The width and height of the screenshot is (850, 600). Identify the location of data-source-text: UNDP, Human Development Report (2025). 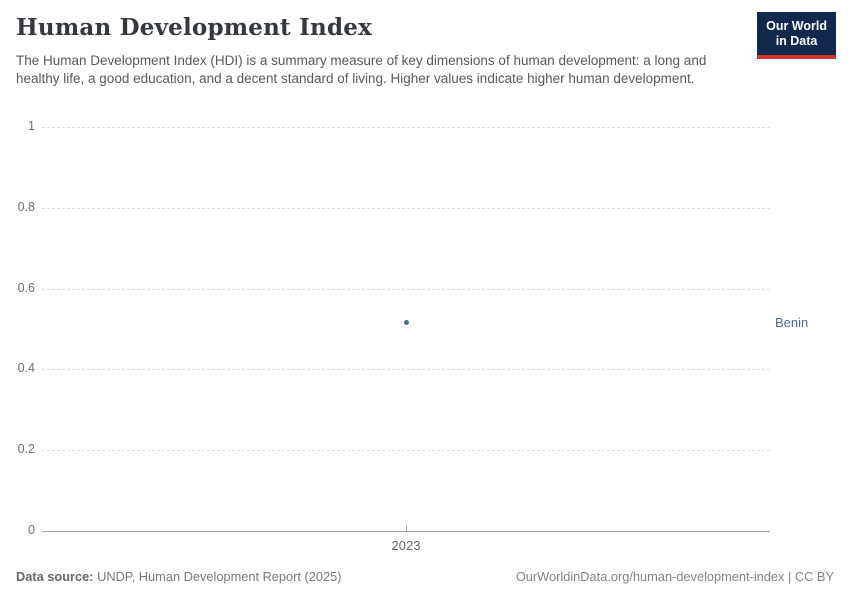
(217, 576).